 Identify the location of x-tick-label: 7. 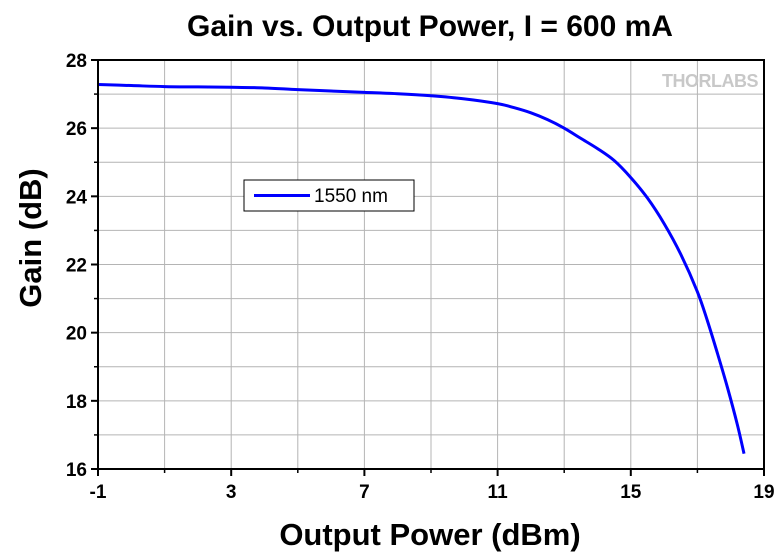
(364, 492).